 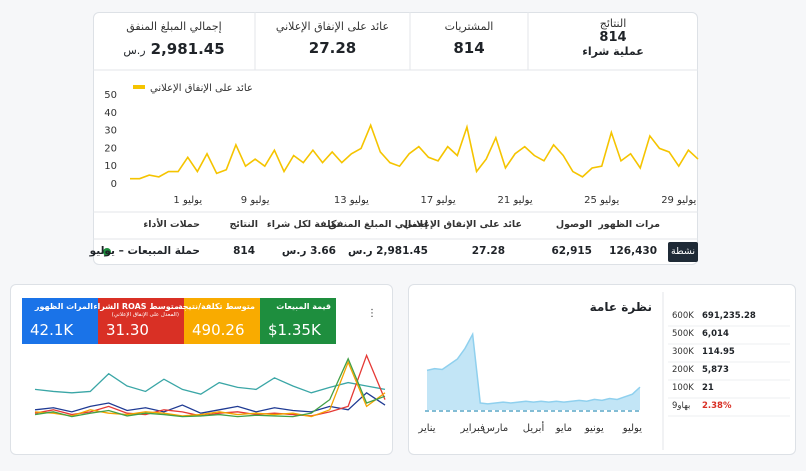 What do you see at coordinates (332, 48) in the screenshot?
I see `kpi-value: 27.28` at bounding box center [332, 48].